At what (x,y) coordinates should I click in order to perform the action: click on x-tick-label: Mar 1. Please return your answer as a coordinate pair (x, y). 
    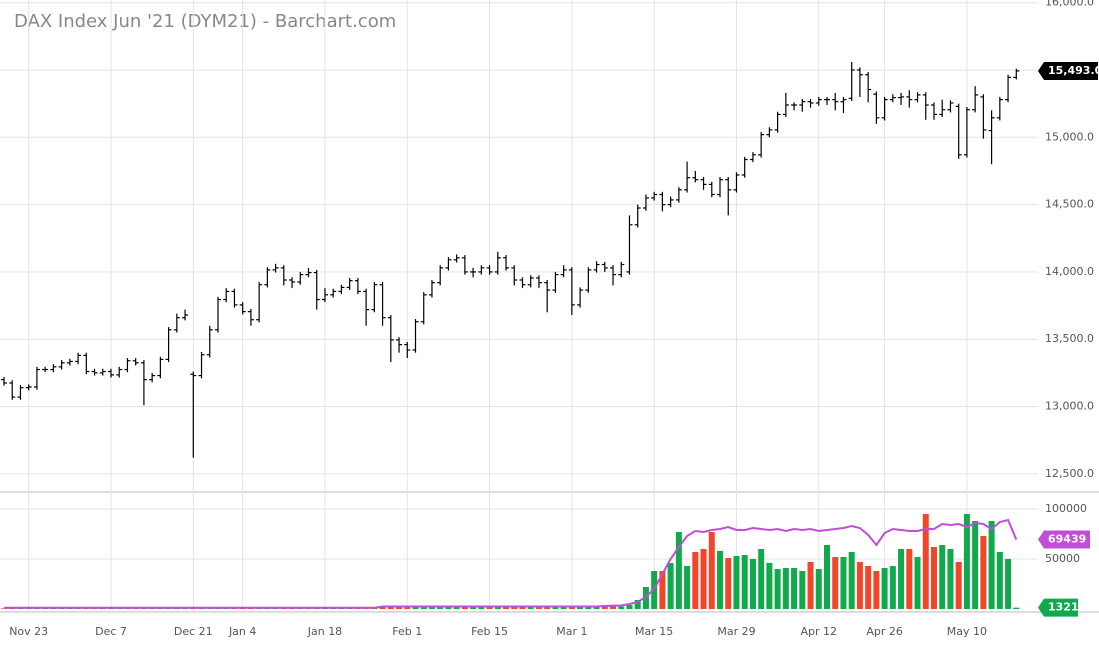
    Looking at the image, I should click on (571, 631).